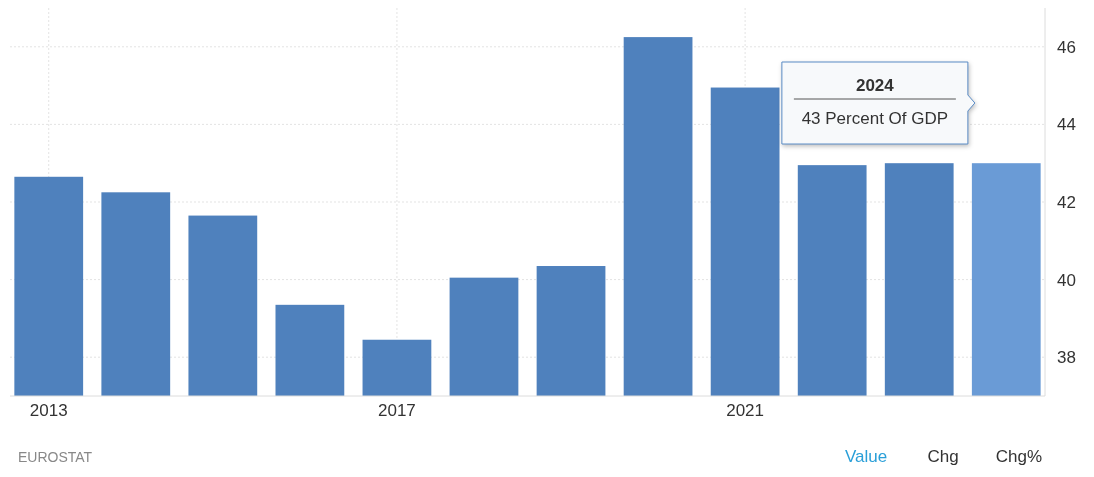  Describe the element at coordinates (1066, 202) in the screenshot. I see `y-tick-label: 42` at that location.